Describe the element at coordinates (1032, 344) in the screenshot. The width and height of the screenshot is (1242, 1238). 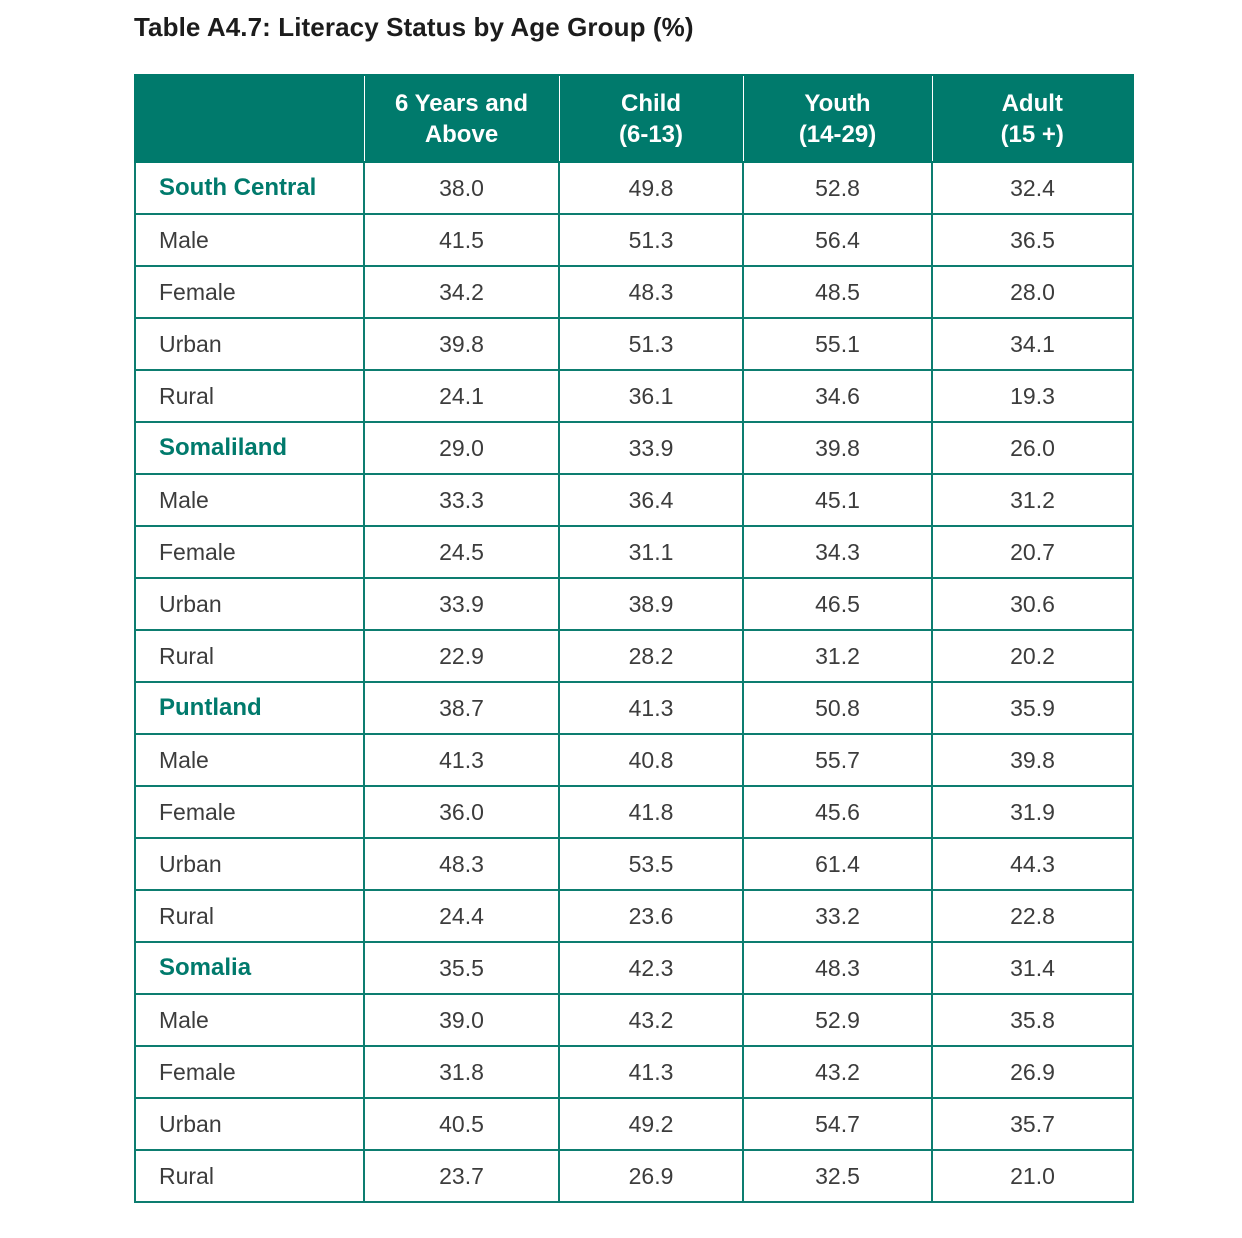
I see `table-cell: 34.1` at that location.